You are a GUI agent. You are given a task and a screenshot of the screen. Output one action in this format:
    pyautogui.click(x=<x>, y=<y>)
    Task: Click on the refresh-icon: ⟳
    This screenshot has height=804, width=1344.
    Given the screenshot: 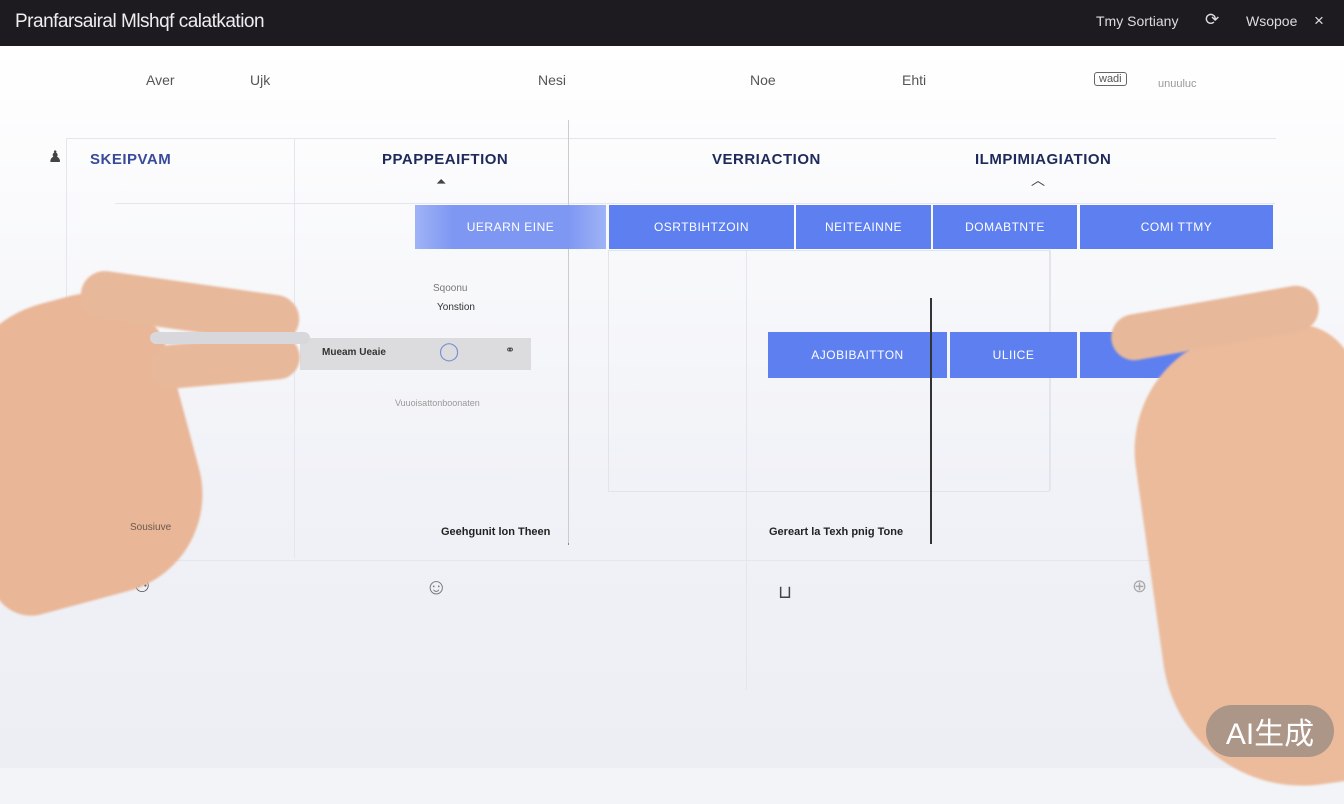 What is the action you would take?
    pyautogui.click(x=1212, y=19)
    